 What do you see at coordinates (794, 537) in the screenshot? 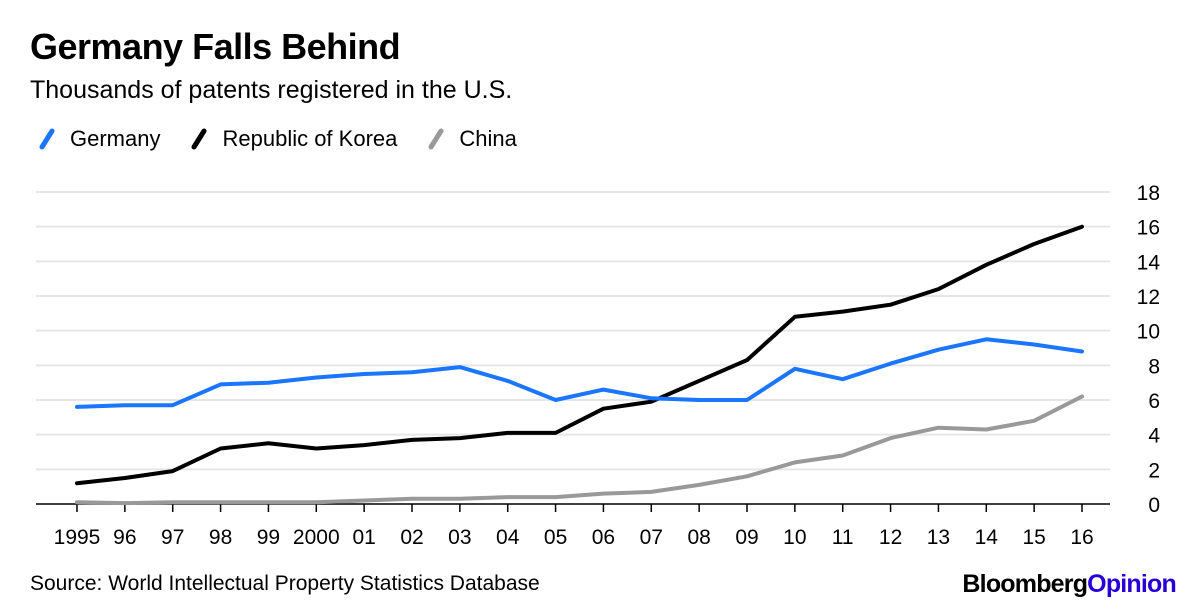
I see `x-tick-label: 10` at bounding box center [794, 537].